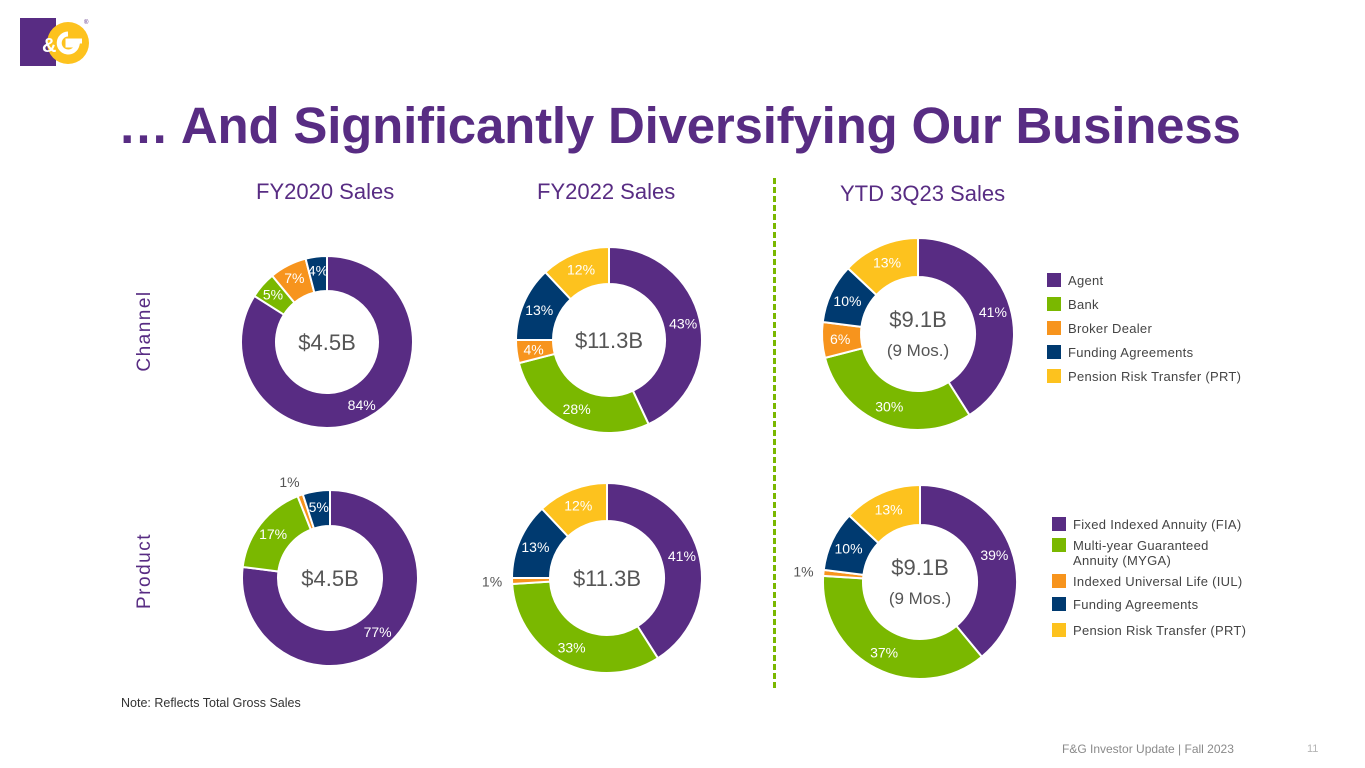  I want to click on donut-chart-ytd3q23-product: 39% 37% 1% 10% 13% $9.1B (9 Mos.), so click(905, 581).